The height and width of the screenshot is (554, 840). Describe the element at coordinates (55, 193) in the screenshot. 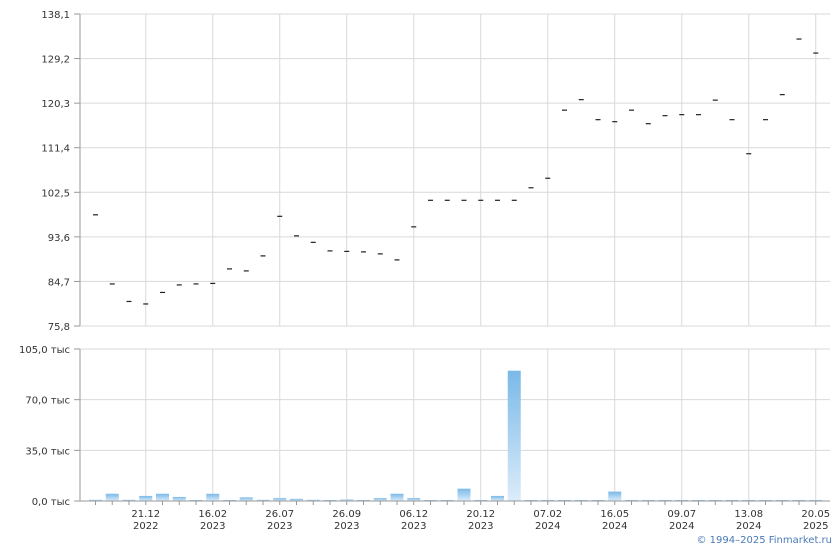

I see `price-ytick-label: 102,5` at that location.